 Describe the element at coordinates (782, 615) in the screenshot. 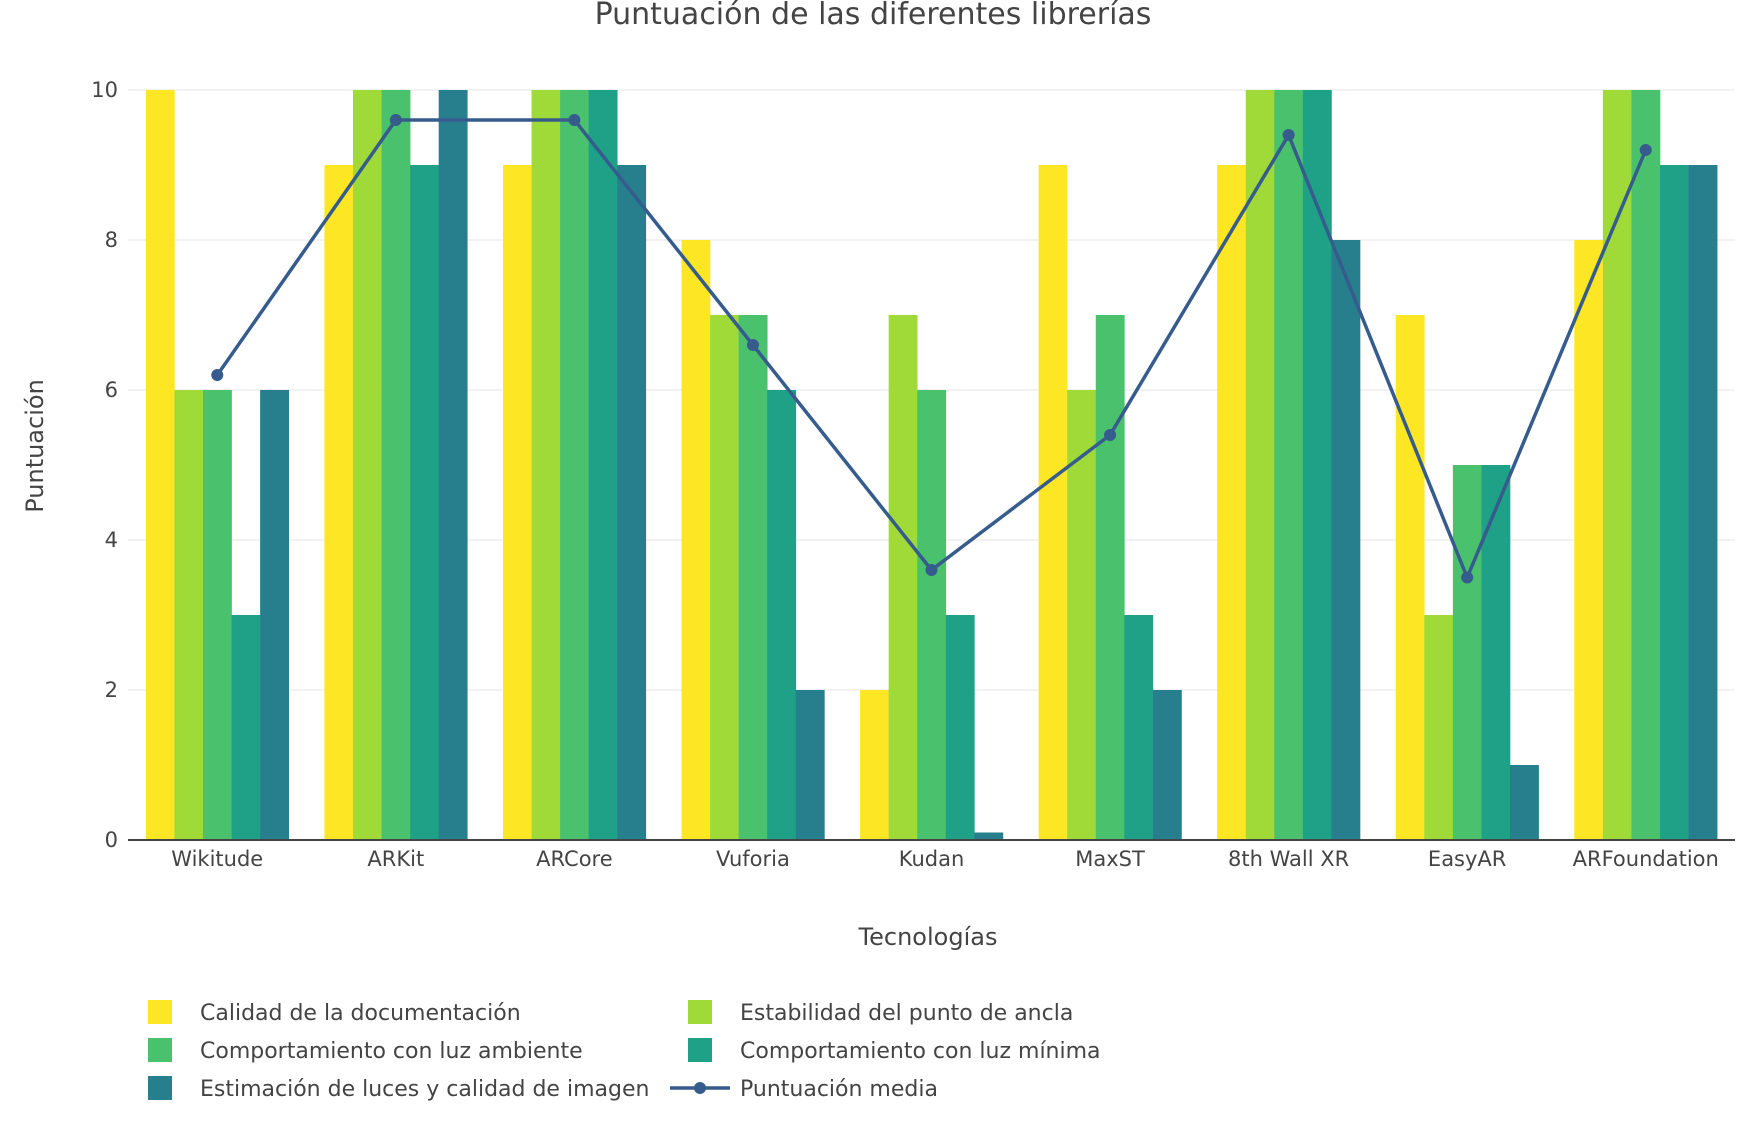

I see `bar-4-vuforia` at that location.